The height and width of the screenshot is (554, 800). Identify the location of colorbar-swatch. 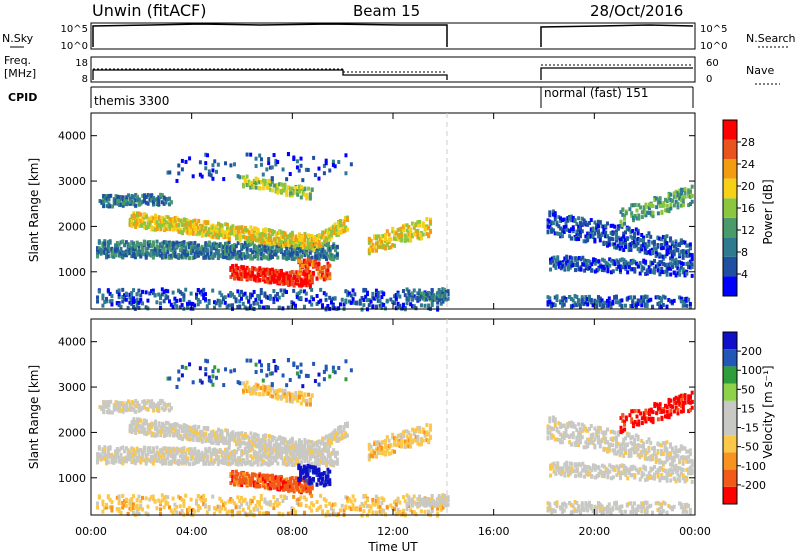
(730, 247).